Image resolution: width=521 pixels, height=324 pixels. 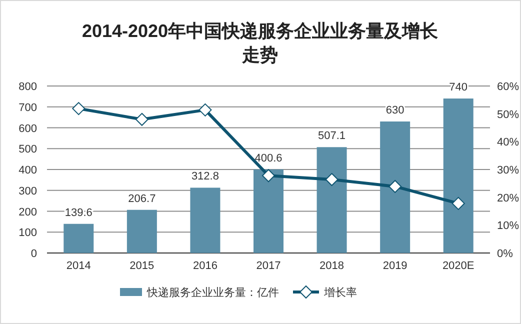 What do you see at coordinates (508, 114) in the screenshot?
I see `y2-tick-label: 50%` at bounding box center [508, 114].